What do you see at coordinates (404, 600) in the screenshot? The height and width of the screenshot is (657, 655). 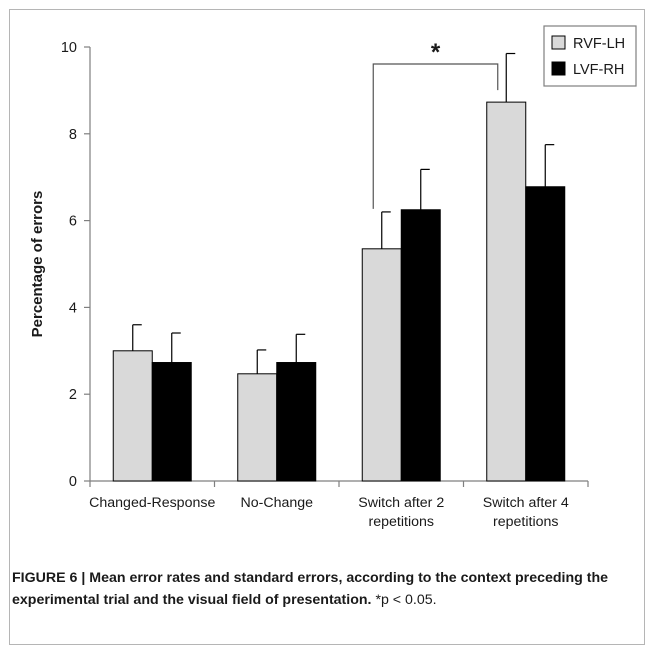 I see `caption-significance-note: *p < 0.05.` at bounding box center [404, 600].